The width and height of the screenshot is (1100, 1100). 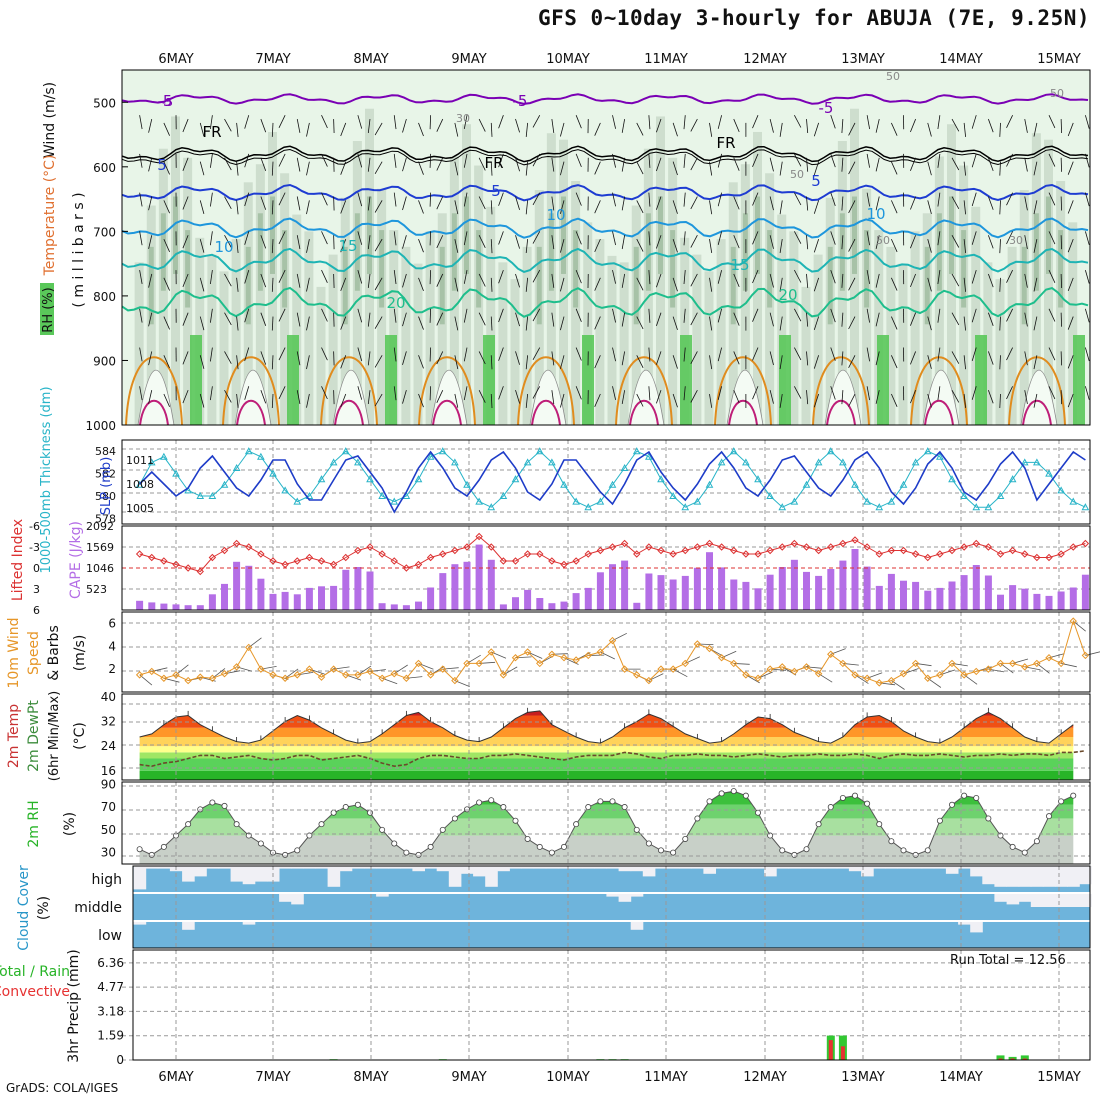 What do you see at coordinates (108, 807) in the screenshot?
I see `rh-tick-label: 70` at bounding box center [108, 807].